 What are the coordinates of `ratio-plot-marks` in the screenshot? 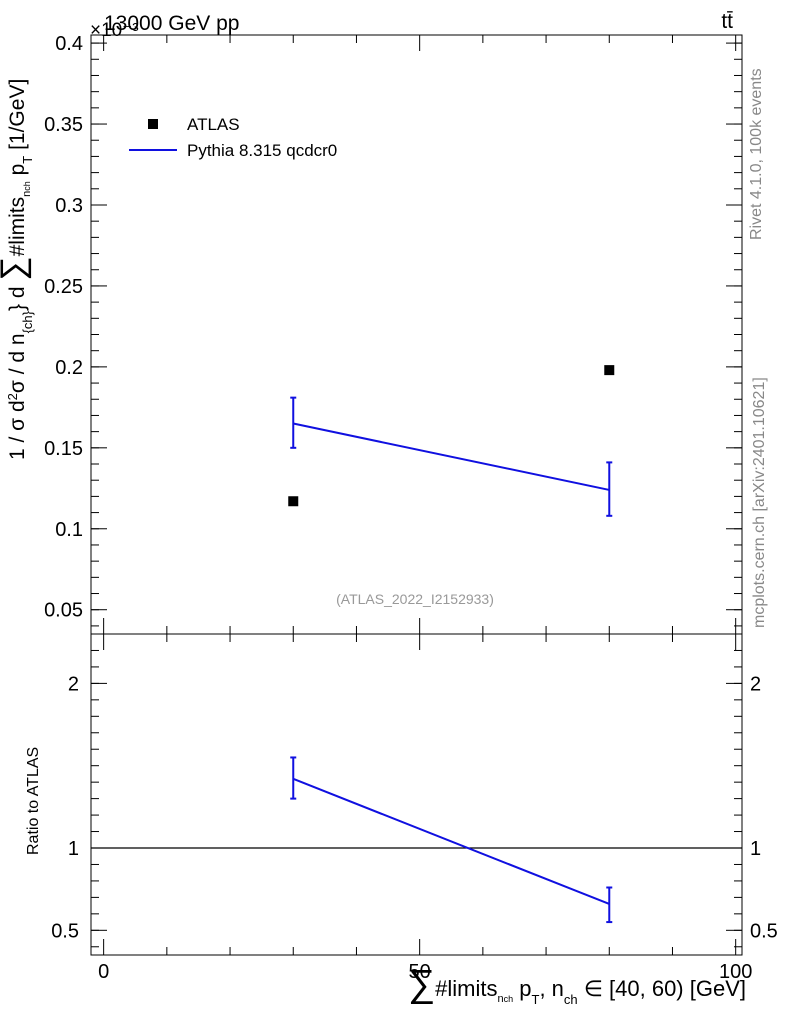 It's located at (416, 840).